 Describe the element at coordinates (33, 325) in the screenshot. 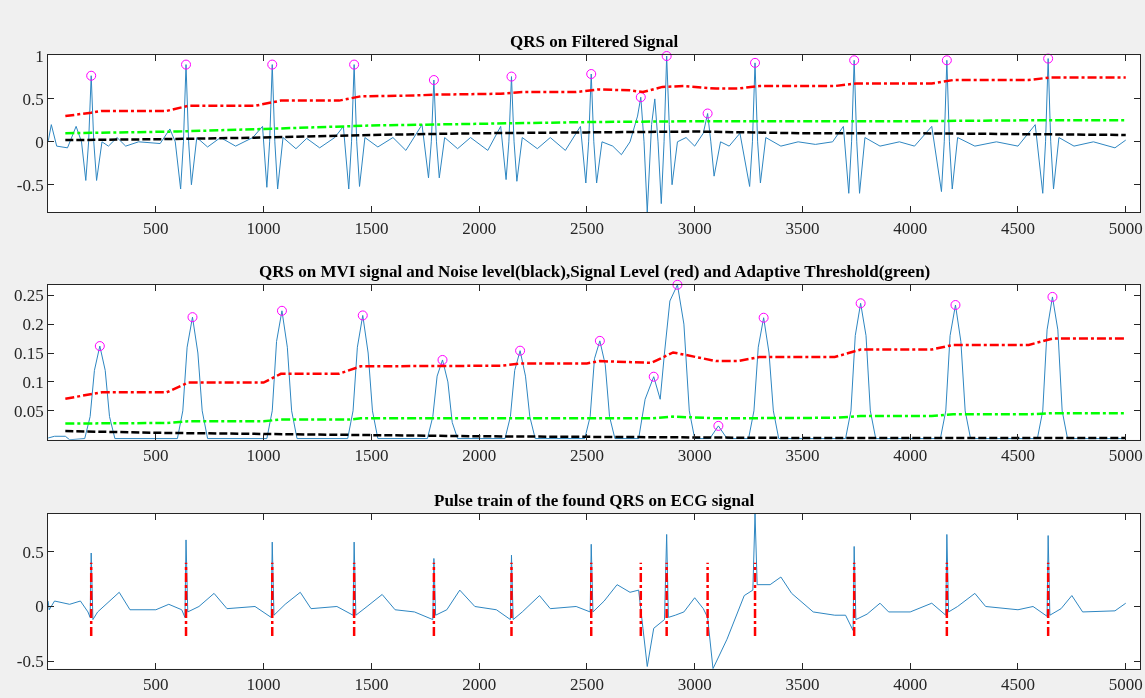

I see `y-tick-label: 0.2` at that location.